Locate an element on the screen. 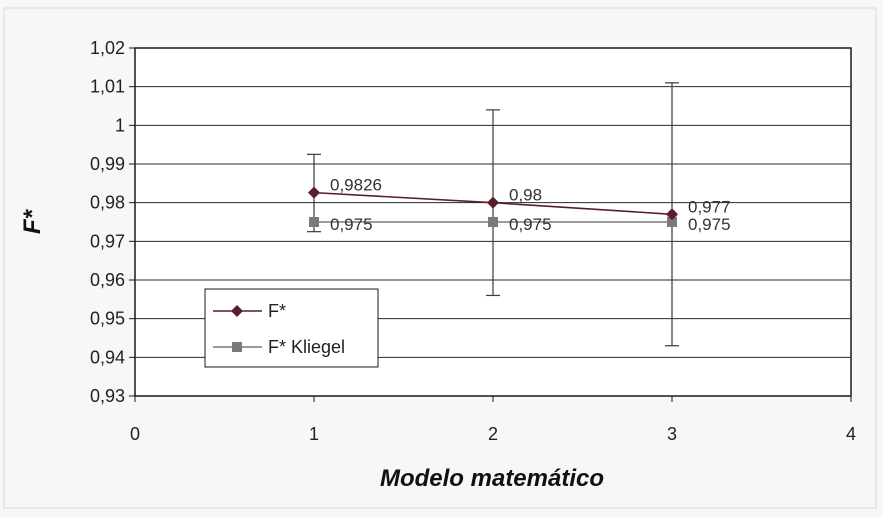 This screenshot has width=883, height=517. legend-label: F* is located at coordinates (277, 311).